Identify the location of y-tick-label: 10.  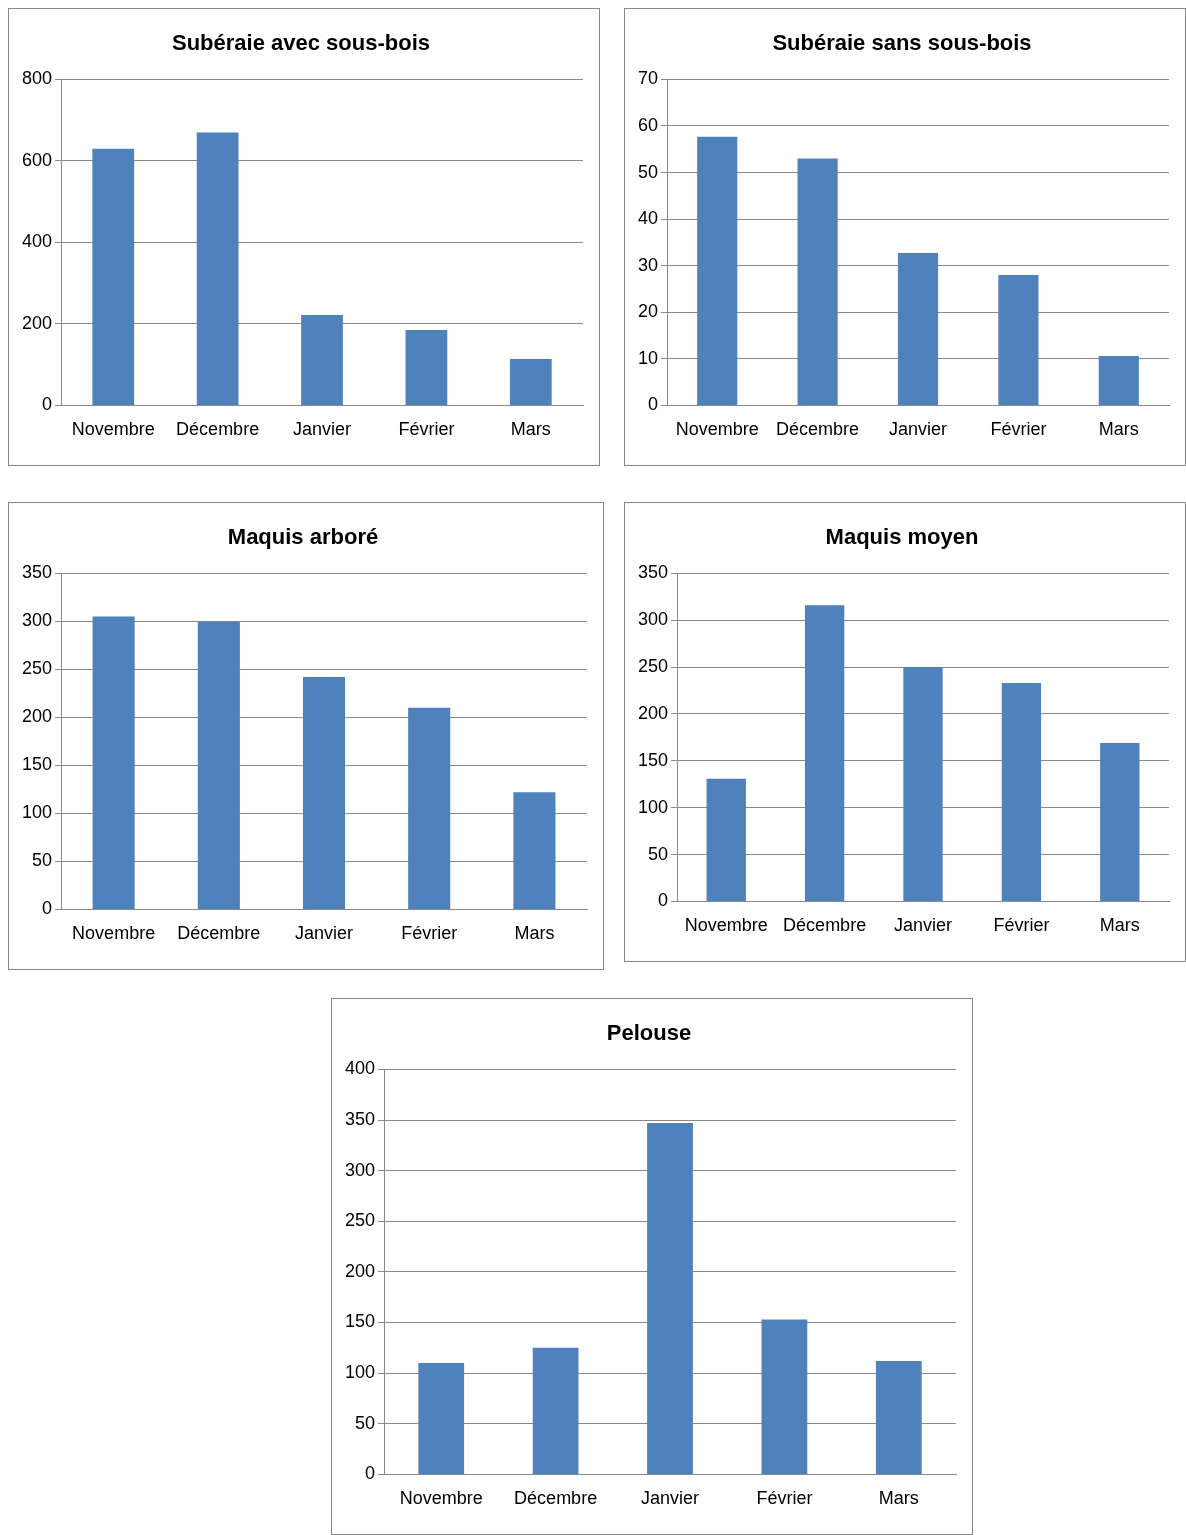
(648, 357).